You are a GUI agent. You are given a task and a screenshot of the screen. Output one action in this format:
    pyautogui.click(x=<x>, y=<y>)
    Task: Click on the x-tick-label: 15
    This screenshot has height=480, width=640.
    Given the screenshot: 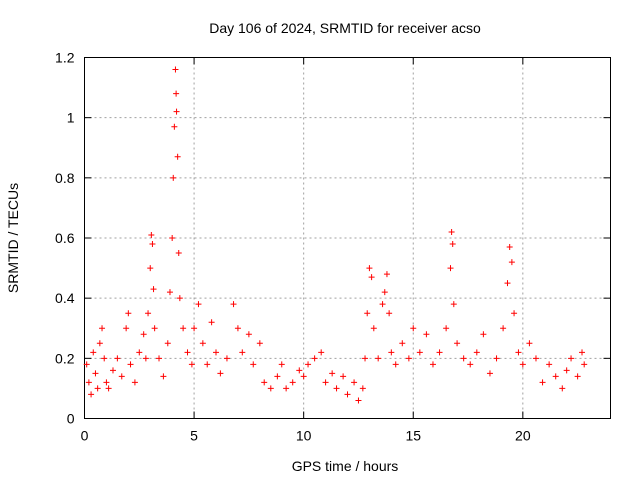 What is the action you would take?
    pyautogui.click(x=413, y=436)
    